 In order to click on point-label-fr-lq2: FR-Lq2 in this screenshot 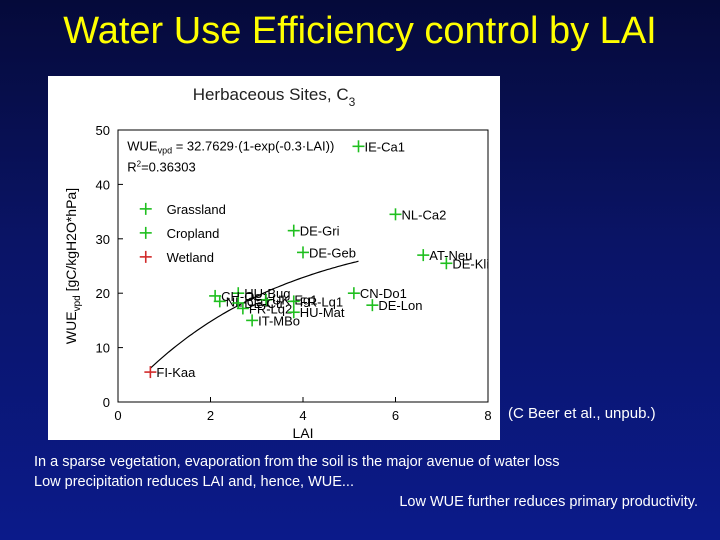, I will do `click(270, 308)`.